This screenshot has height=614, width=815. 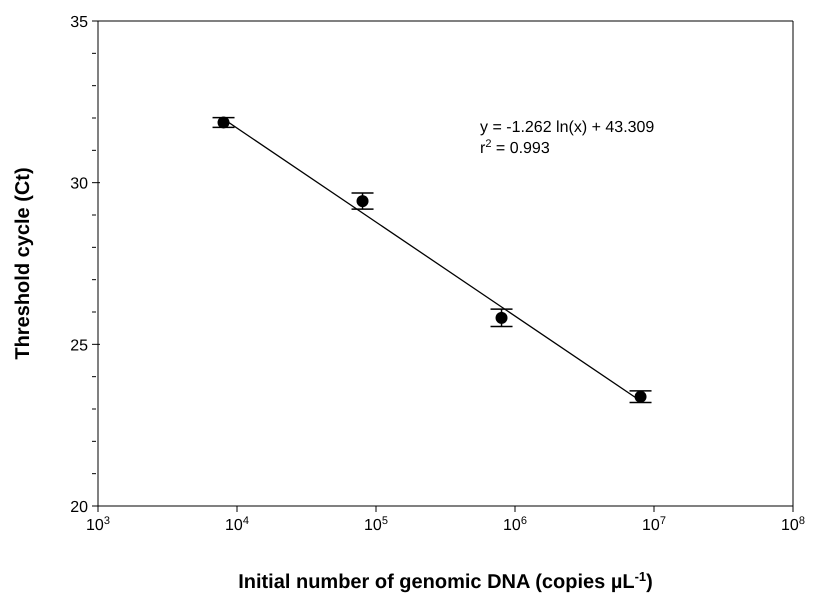 I want to click on annotation: r$^{2}$ = 0.993, so click(x=515, y=147).